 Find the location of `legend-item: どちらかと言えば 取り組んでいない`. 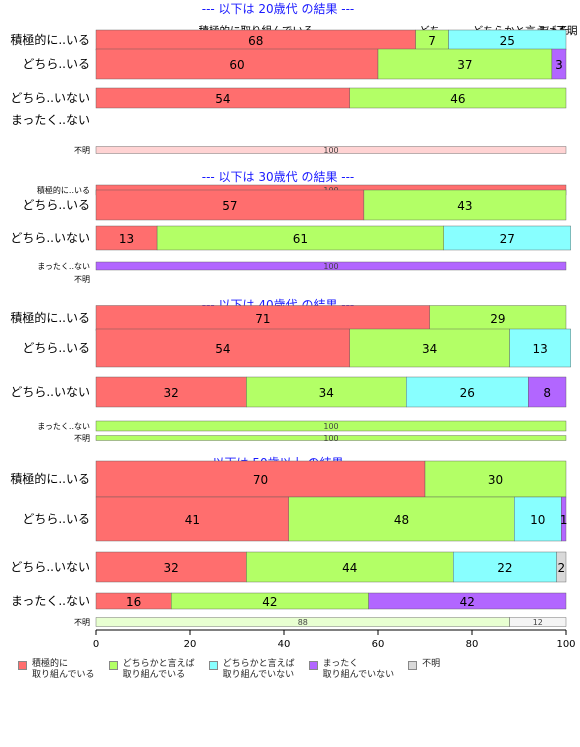

legend-item: どちらかと言えば 取り組んでいない is located at coordinates (251, 670).